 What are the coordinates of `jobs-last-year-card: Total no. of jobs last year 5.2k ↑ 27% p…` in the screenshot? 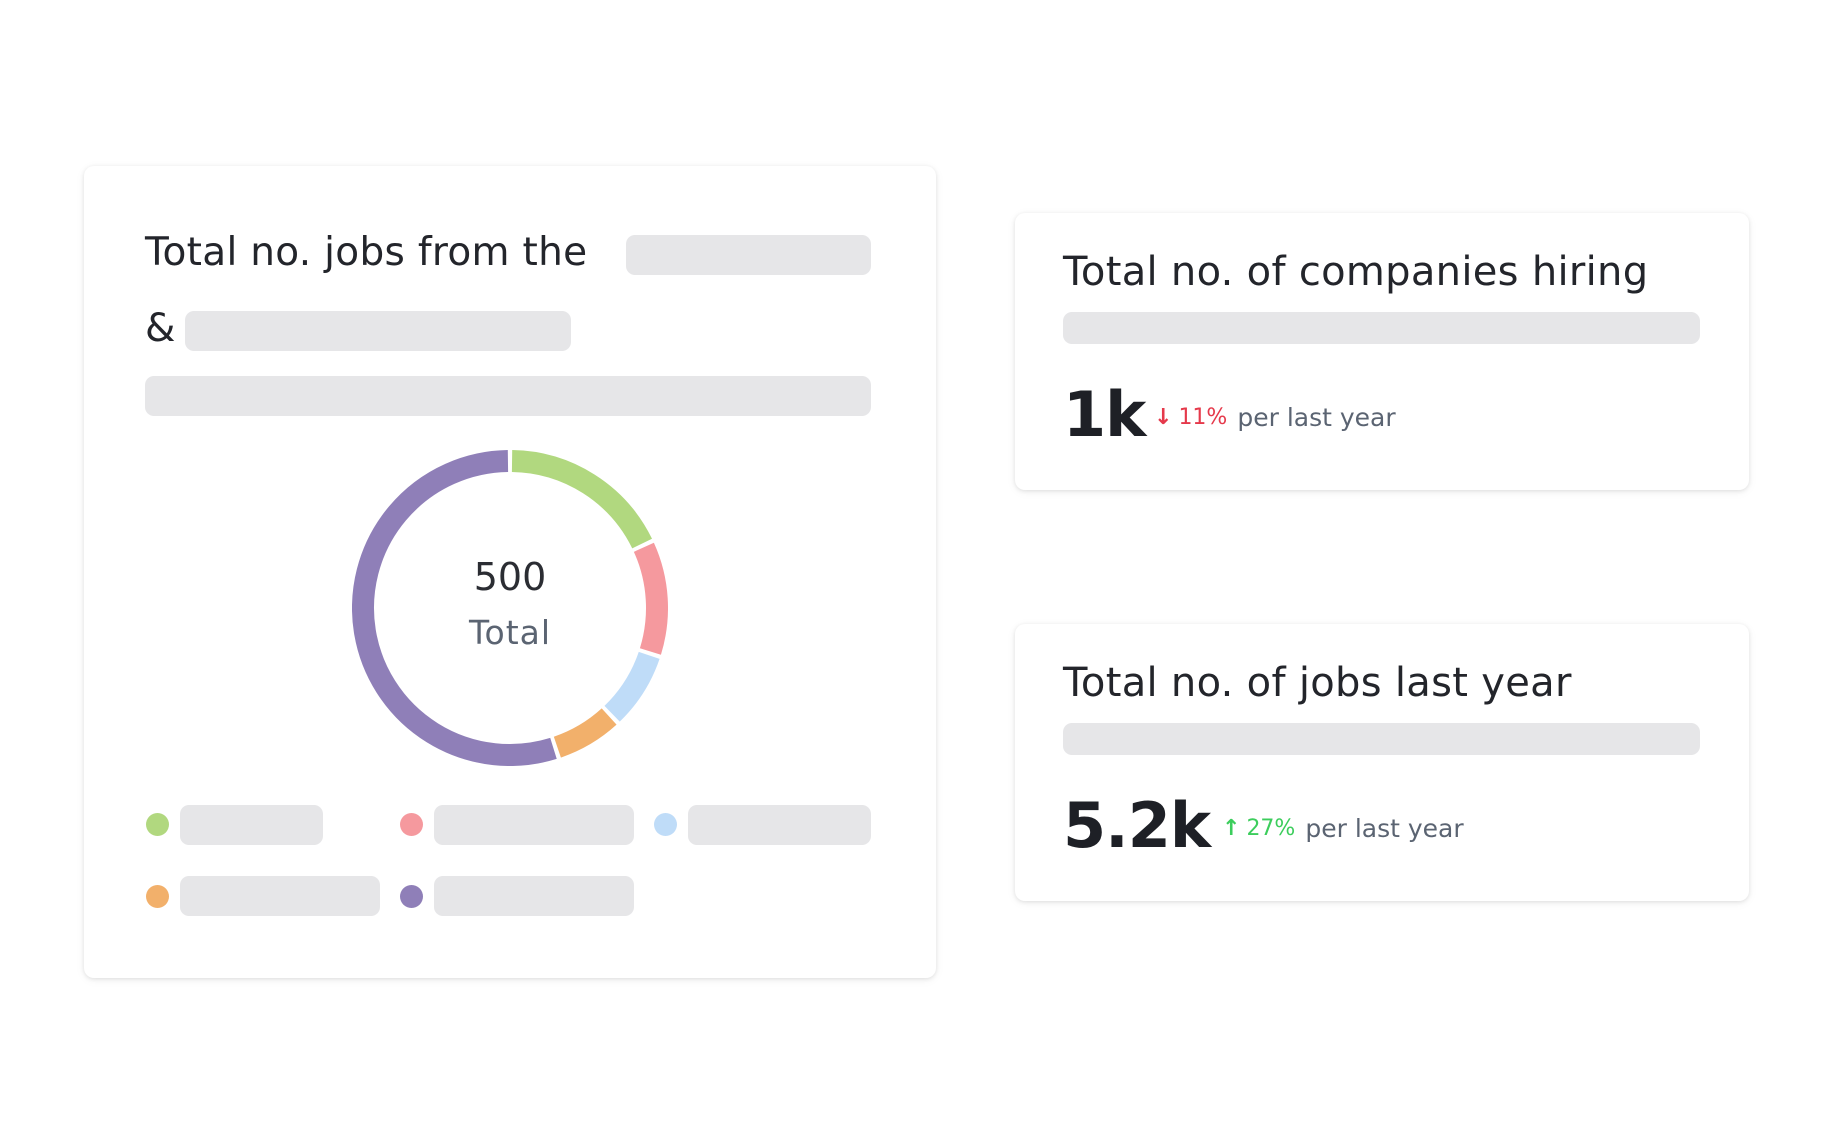 It's located at (1382, 762).